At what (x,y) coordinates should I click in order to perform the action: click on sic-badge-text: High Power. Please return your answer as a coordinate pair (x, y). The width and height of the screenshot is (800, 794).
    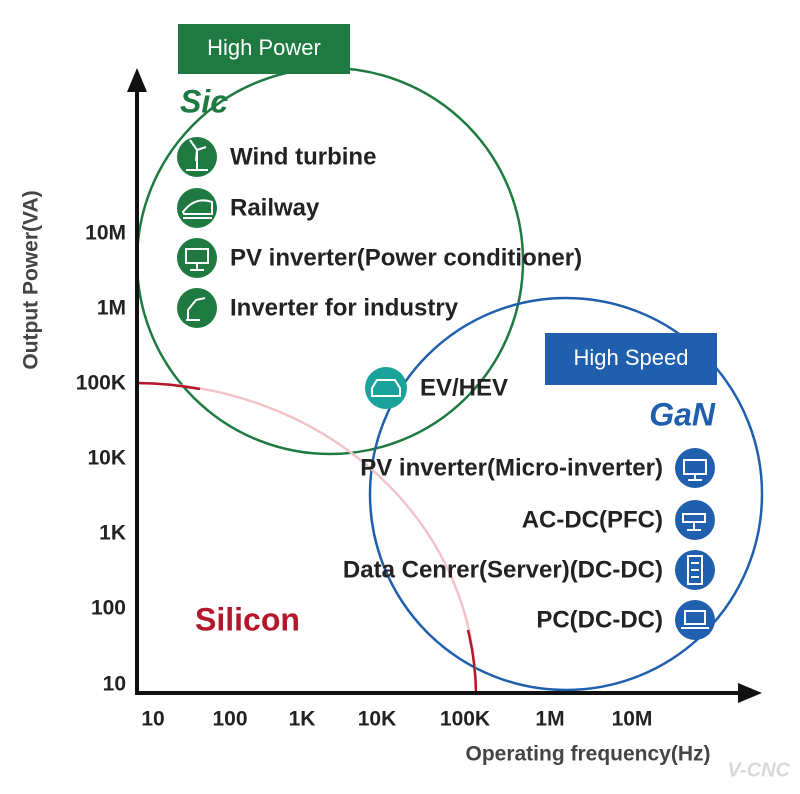
    Looking at the image, I should click on (264, 47).